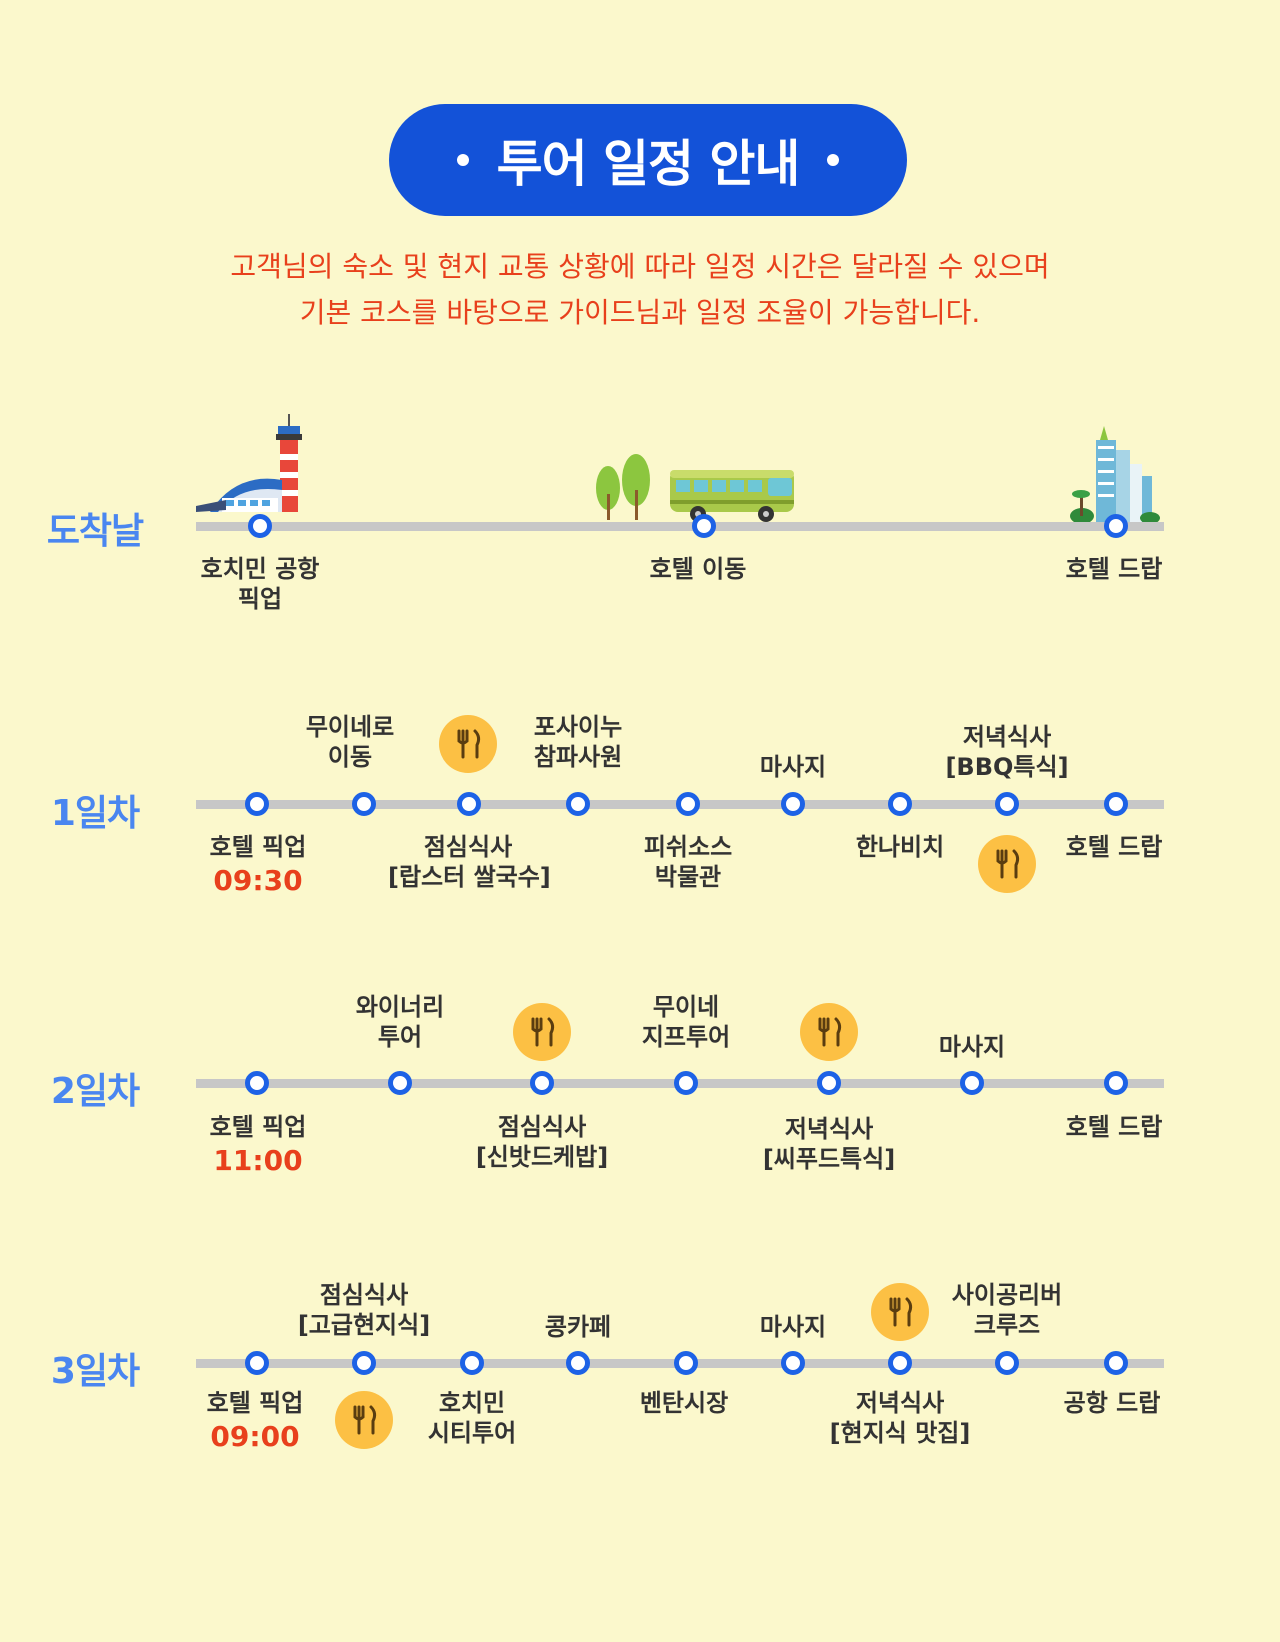 Image resolution: width=1280 pixels, height=1642 pixels. Describe the element at coordinates (640, 312) in the screenshot. I see `notice-line-2: 기본 코스를 바탕으로 가이드님과 일정 조율이 가능합니다.` at that location.